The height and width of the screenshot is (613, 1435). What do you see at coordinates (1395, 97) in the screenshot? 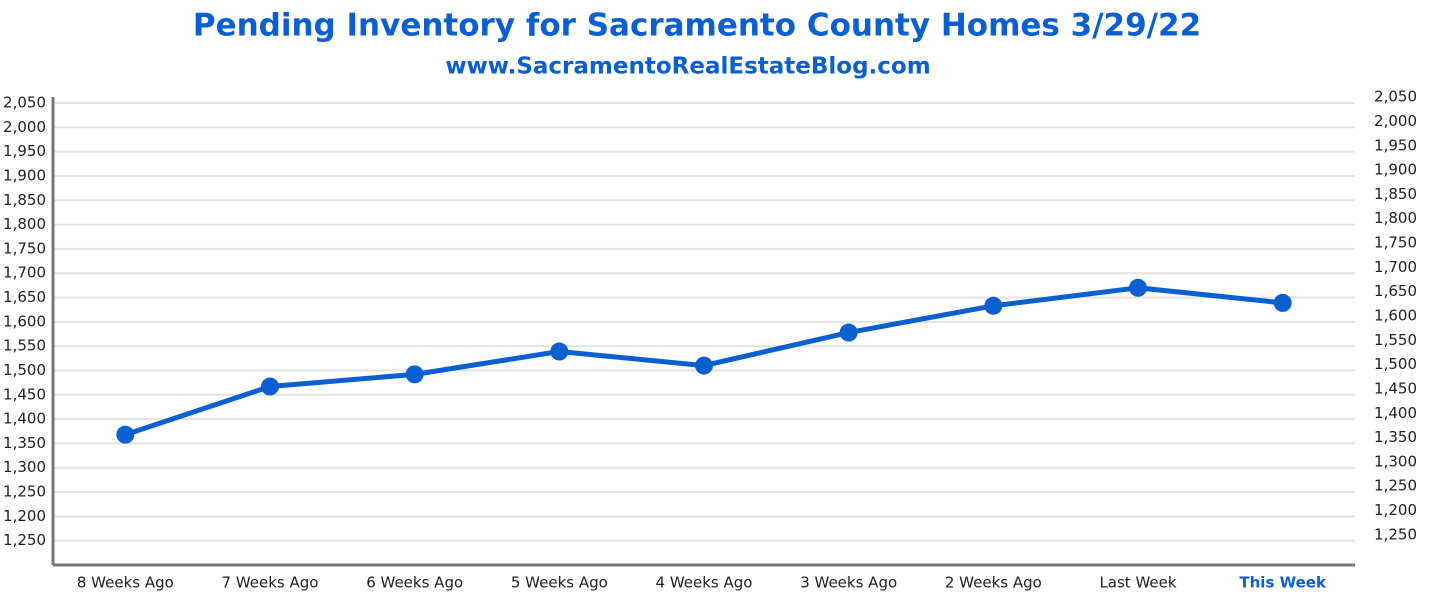
I see `y2-tick-label: 2,050` at bounding box center [1395, 97].